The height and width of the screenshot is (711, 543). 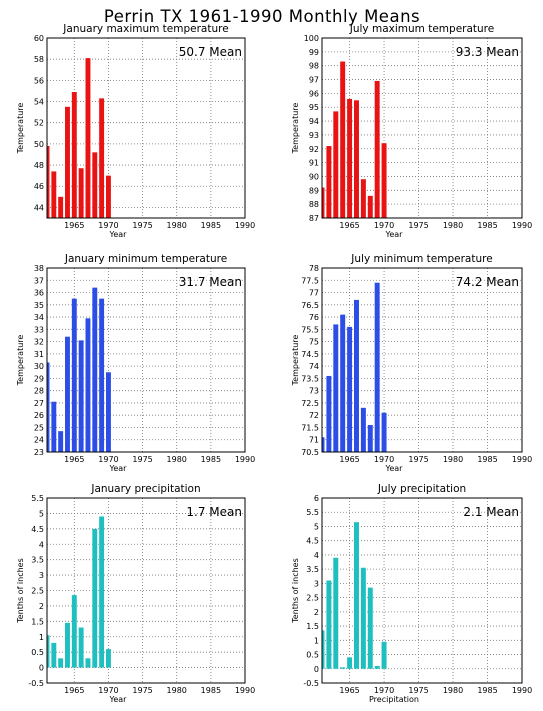 What do you see at coordinates (118, 699) in the screenshot?
I see `x-axis-label: Year` at bounding box center [118, 699].